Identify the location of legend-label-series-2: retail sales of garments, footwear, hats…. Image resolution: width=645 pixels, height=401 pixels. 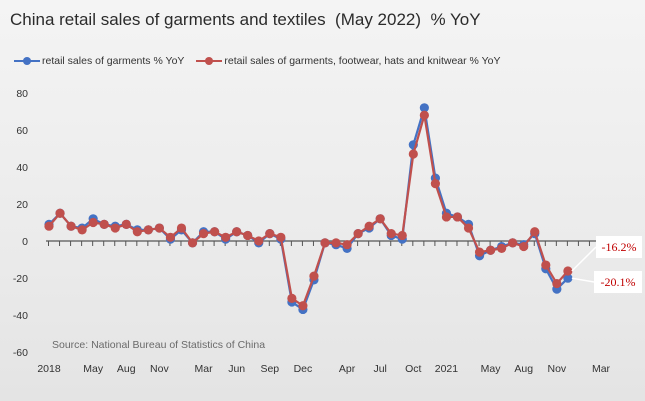
(362, 61).